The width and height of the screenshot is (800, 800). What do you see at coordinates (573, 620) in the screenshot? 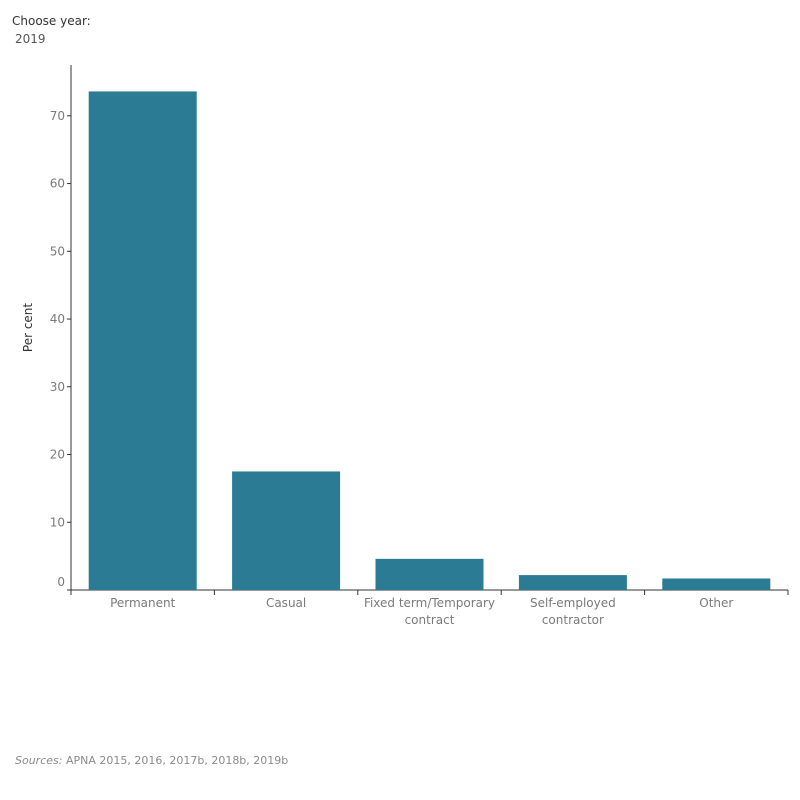
I see `x-tick-label: contractor` at bounding box center [573, 620].